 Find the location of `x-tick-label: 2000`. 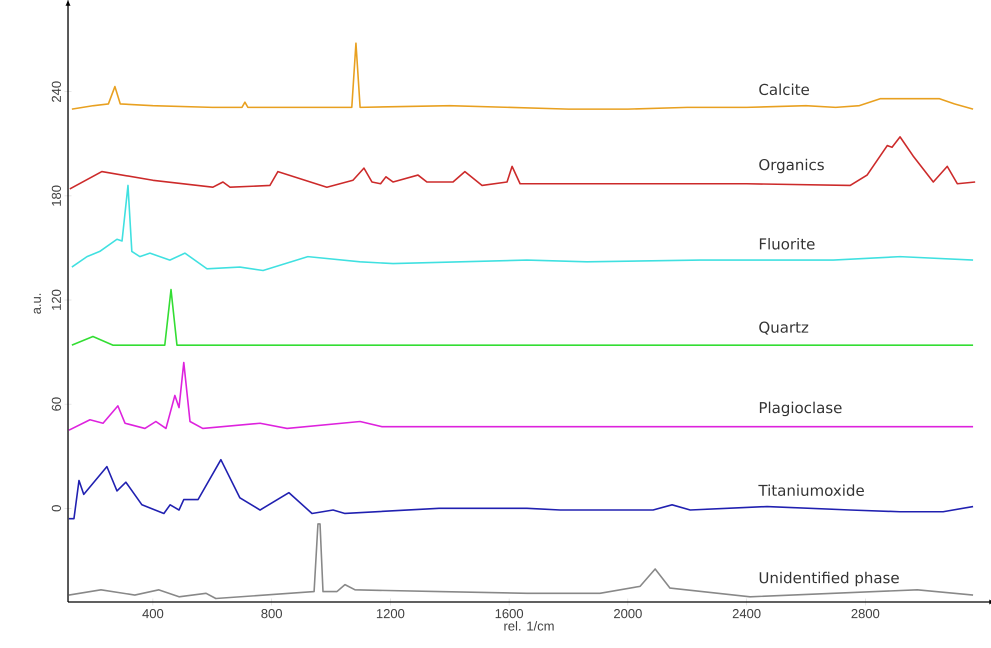

x-tick-label: 2000 is located at coordinates (628, 613).